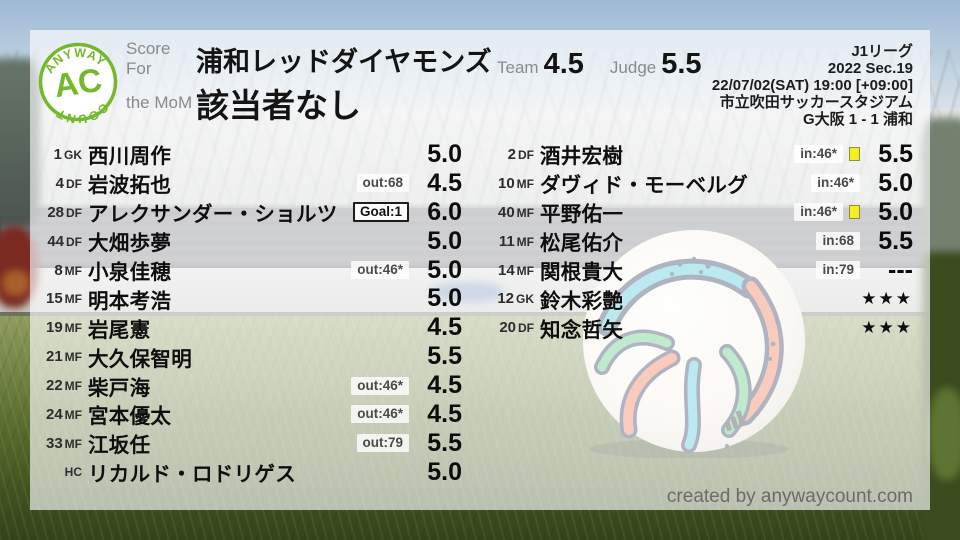  What do you see at coordinates (278, 105) in the screenshot?
I see `mom-value: 該当者なし` at bounding box center [278, 105].